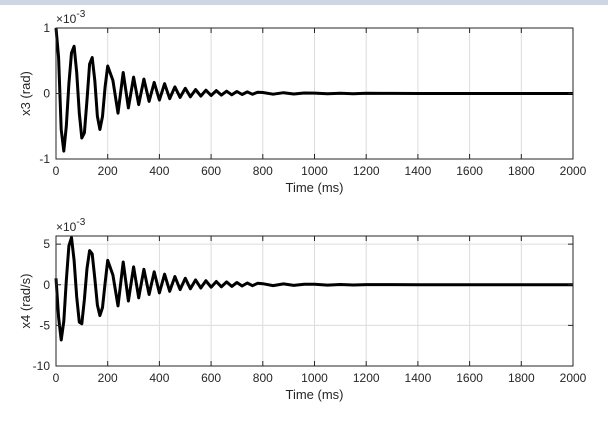 This screenshot has height=424, width=608. What do you see at coordinates (44, 159) in the screenshot?
I see `y-tick-label: -1` at bounding box center [44, 159].